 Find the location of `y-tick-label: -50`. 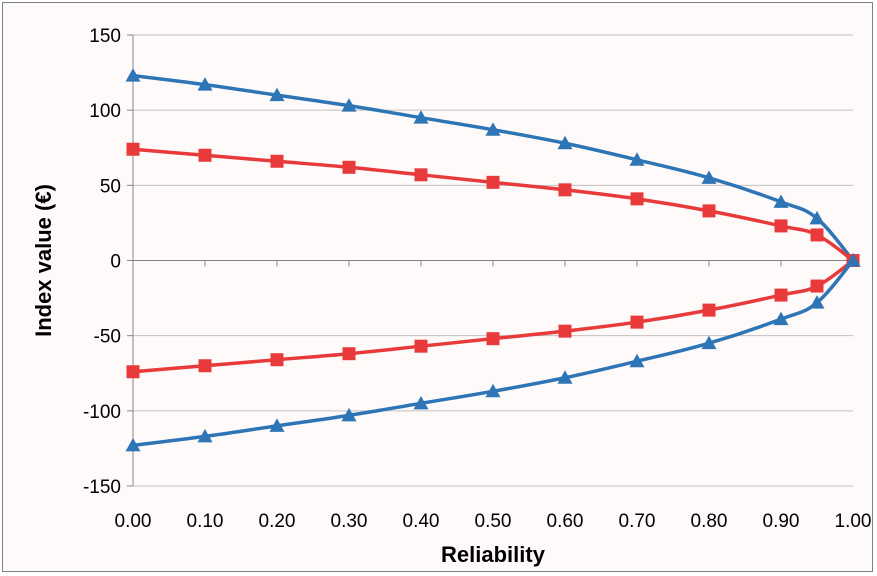

y-tick-label: -50 is located at coordinates (107, 337).